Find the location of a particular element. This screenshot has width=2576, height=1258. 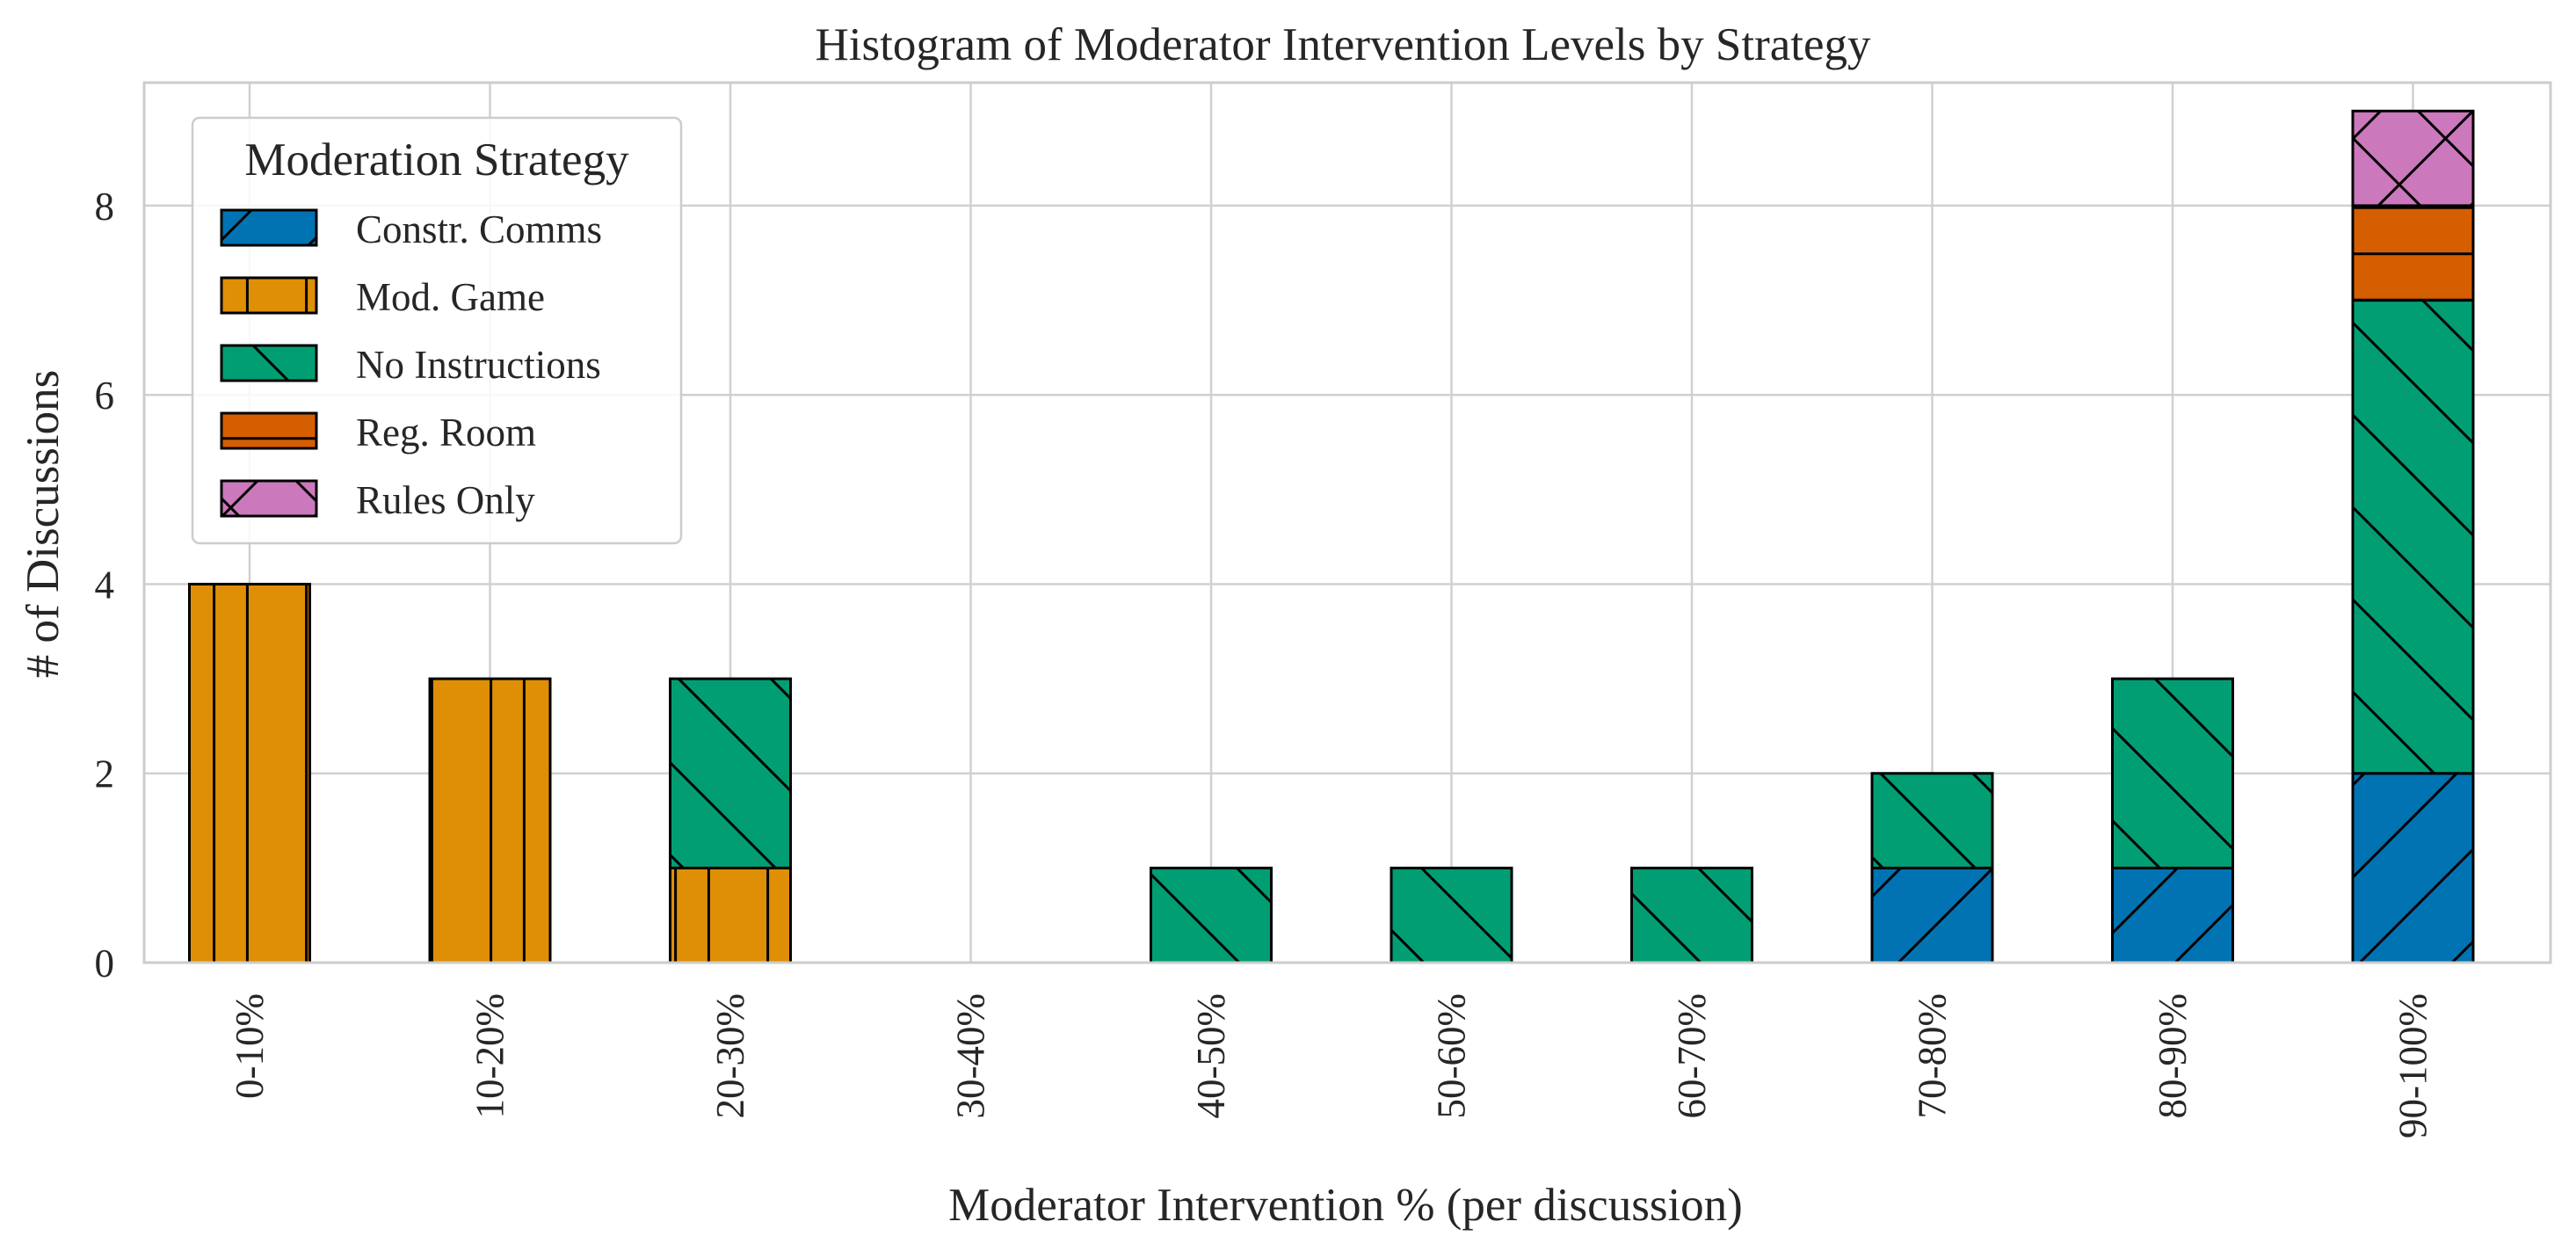

x-tick-label: 10-20% is located at coordinates (490, 1055).